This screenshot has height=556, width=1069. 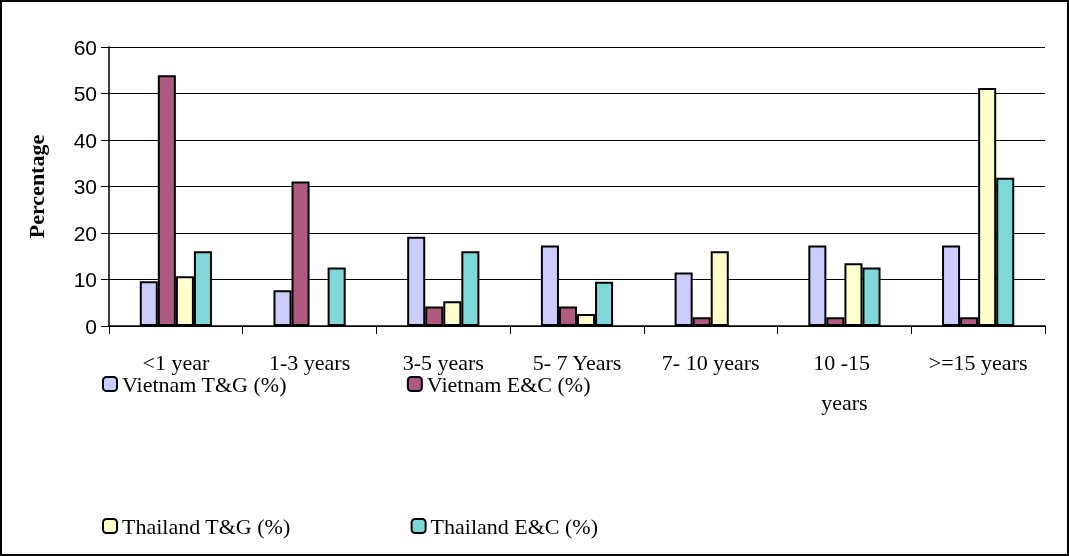 I want to click on legend-label: Thailand T&G (%), so click(x=206, y=526).